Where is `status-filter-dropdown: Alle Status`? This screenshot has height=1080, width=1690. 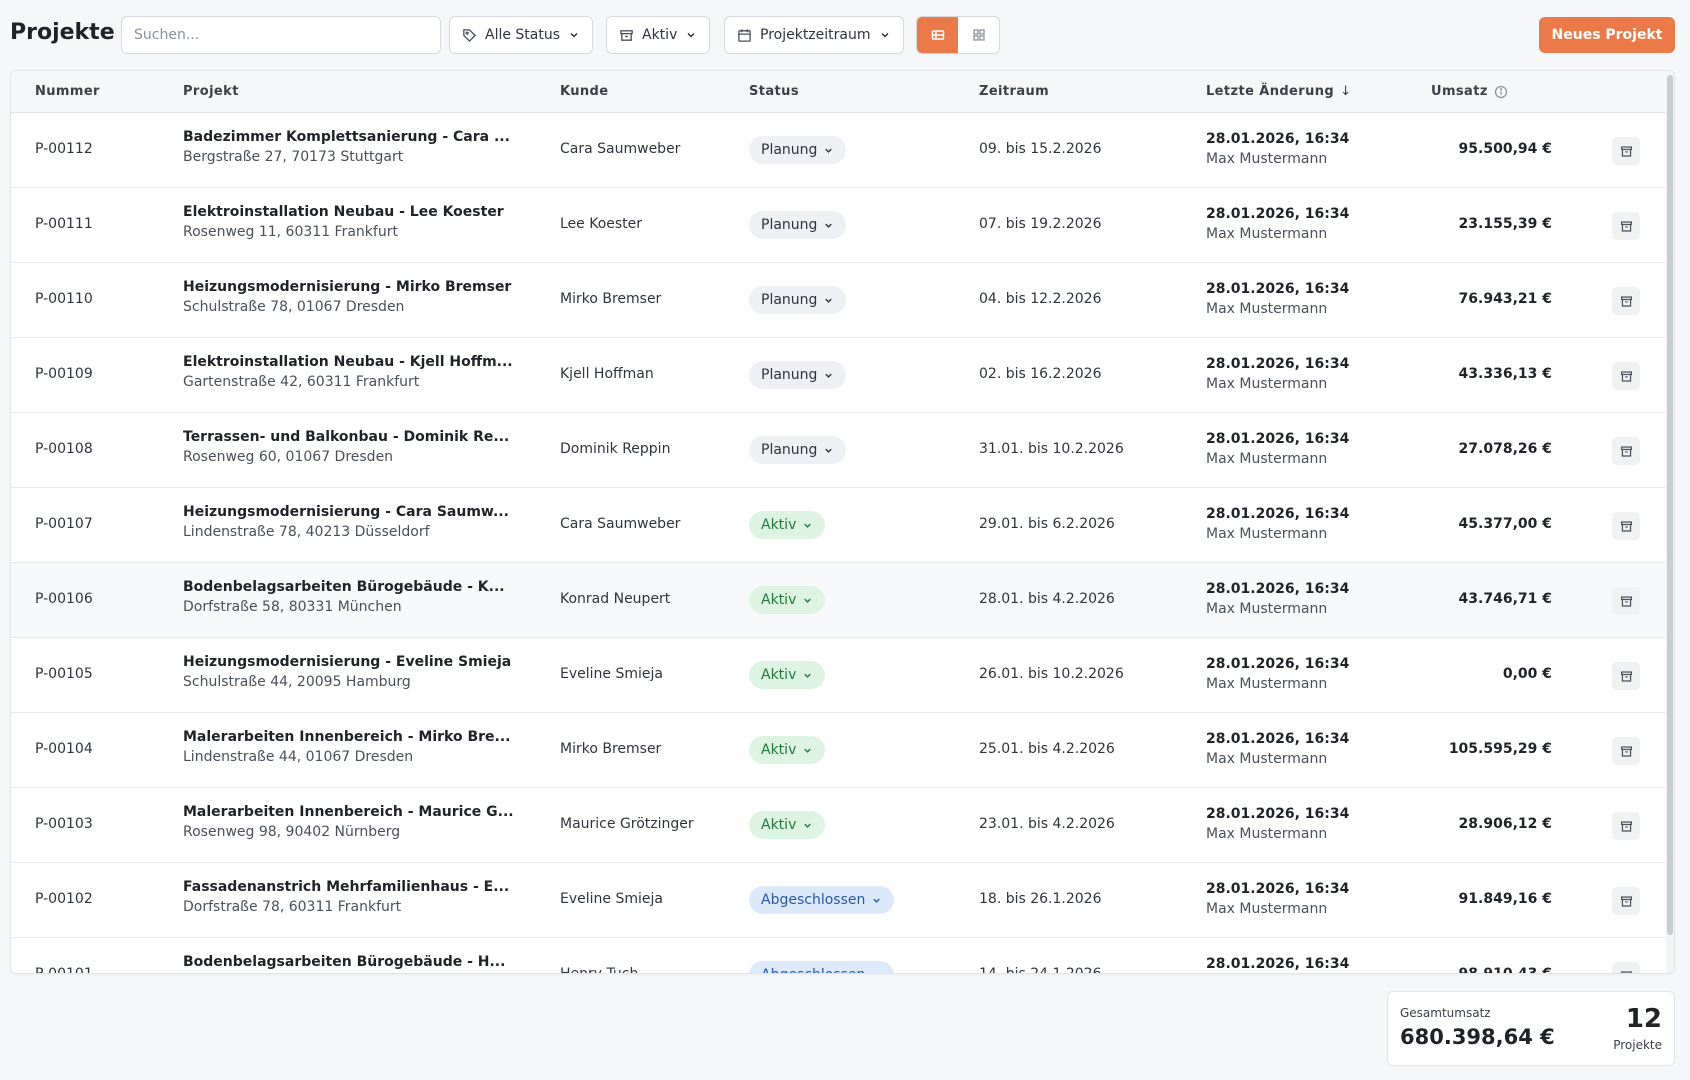 status-filter-dropdown: Alle Status is located at coordinates (521, 35).